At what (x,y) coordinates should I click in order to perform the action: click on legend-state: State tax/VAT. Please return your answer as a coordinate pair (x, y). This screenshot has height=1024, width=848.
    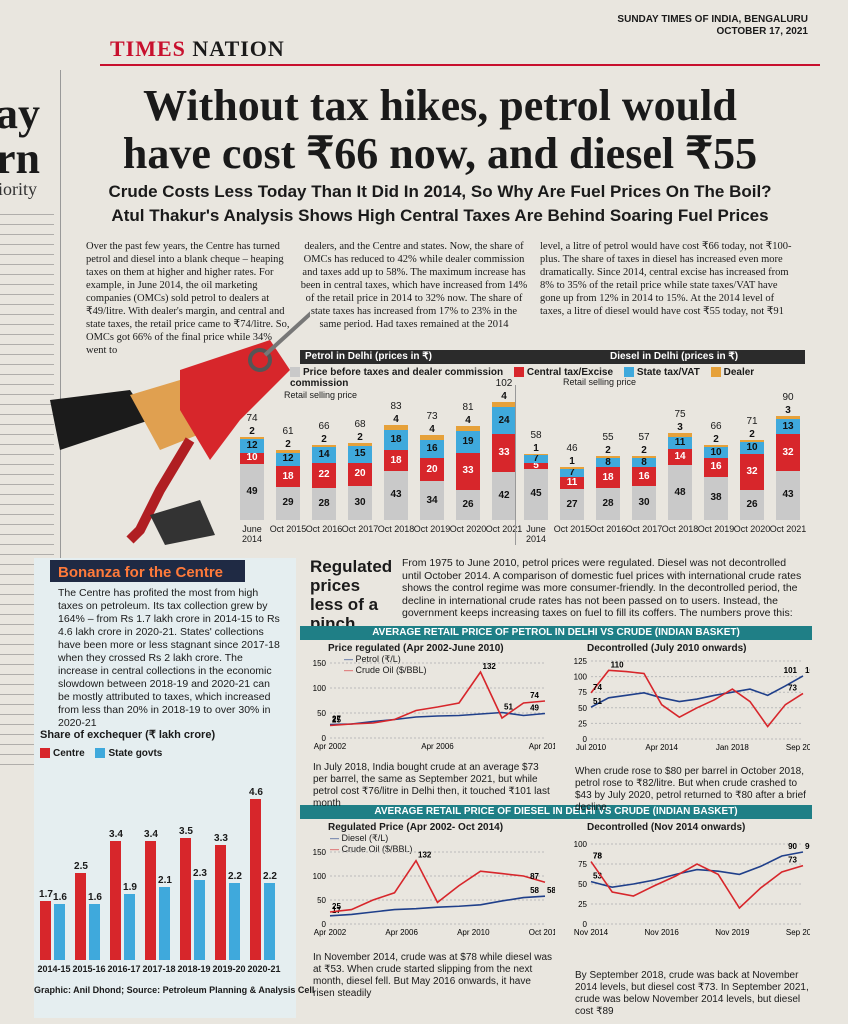
    Looking at the image, I should click on (668, 372).